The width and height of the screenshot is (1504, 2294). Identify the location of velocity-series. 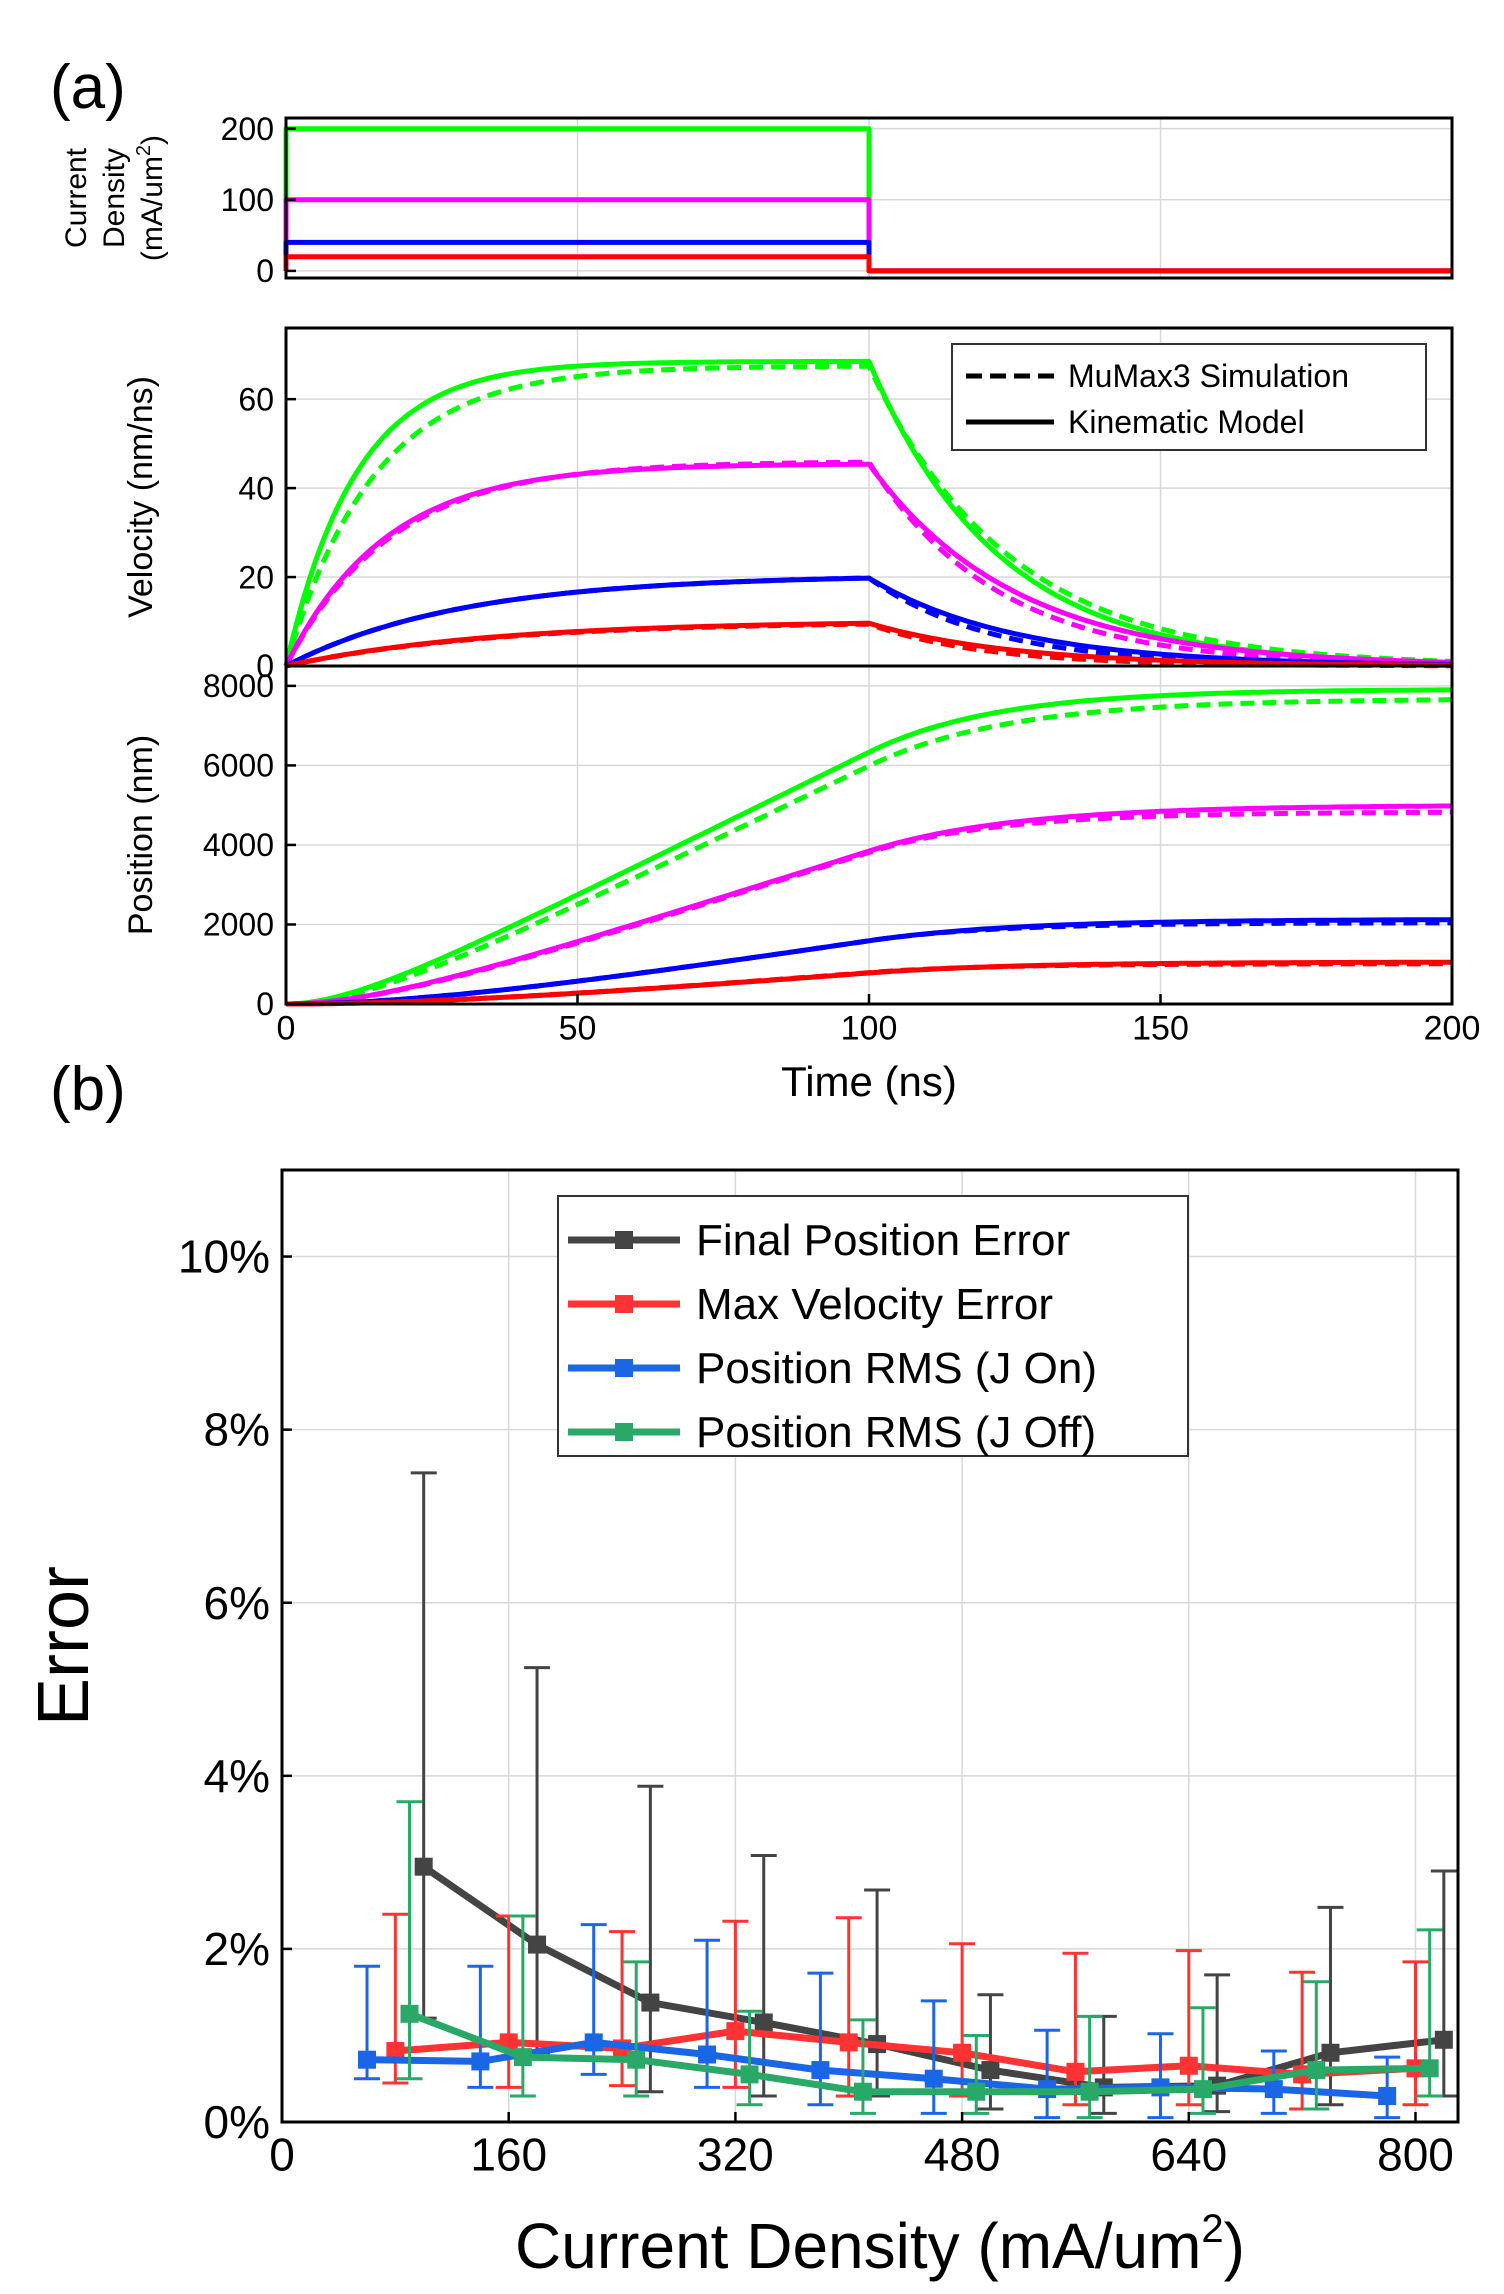
(868, 513).